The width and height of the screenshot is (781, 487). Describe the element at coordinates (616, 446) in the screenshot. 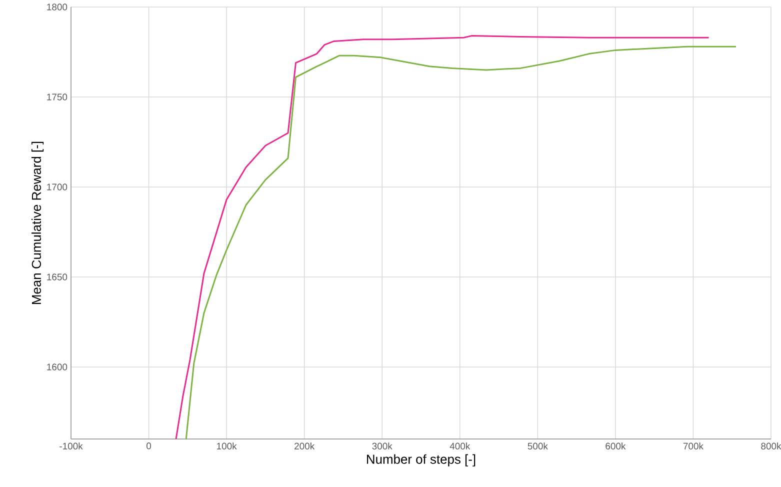

I see `x-tick-label: 600k` at that location.